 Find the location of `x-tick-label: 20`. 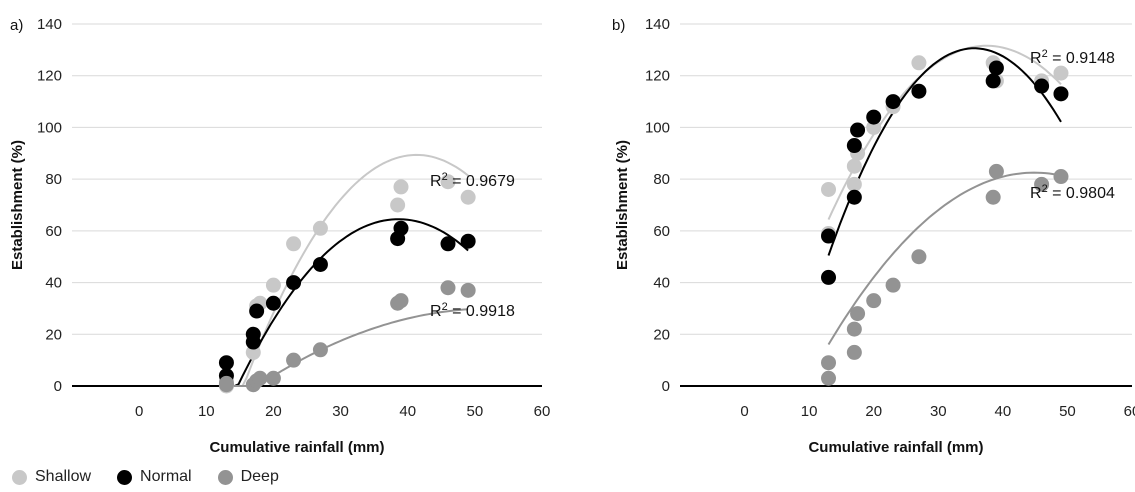

x-tick-label: 20 is located at coordinates (273, 411).